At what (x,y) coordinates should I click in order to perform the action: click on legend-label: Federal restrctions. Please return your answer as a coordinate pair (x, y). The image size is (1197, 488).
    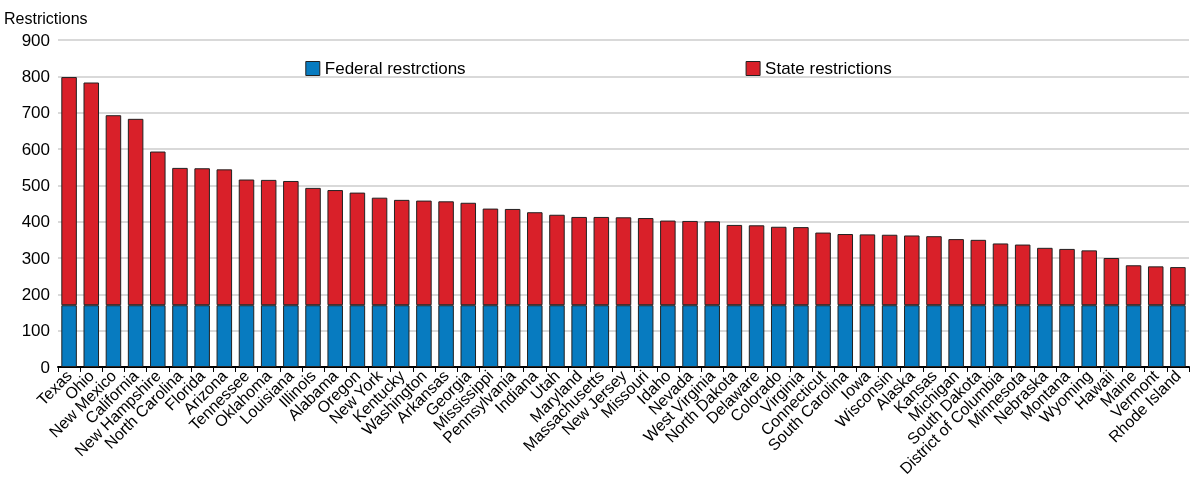
    Looking at the image, I should click on (395, 68).